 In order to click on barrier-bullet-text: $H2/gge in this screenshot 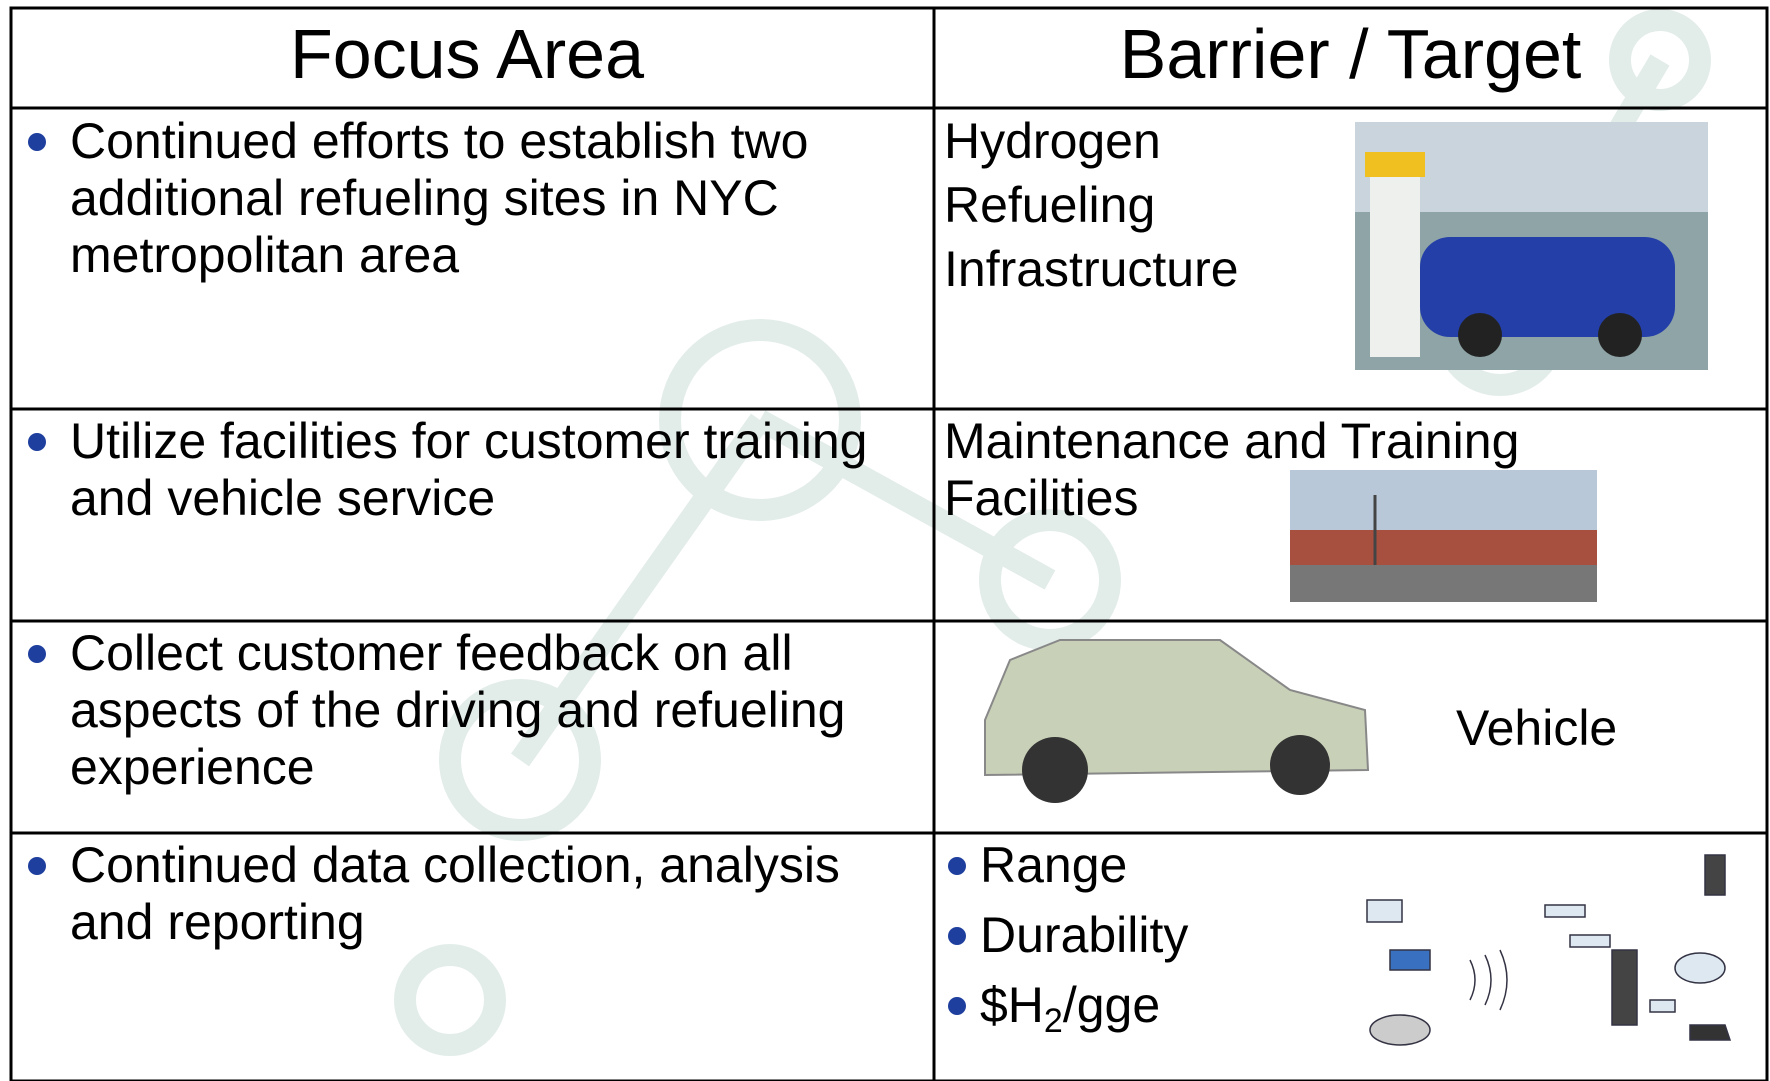, I will do `click(1070, 1007)`.